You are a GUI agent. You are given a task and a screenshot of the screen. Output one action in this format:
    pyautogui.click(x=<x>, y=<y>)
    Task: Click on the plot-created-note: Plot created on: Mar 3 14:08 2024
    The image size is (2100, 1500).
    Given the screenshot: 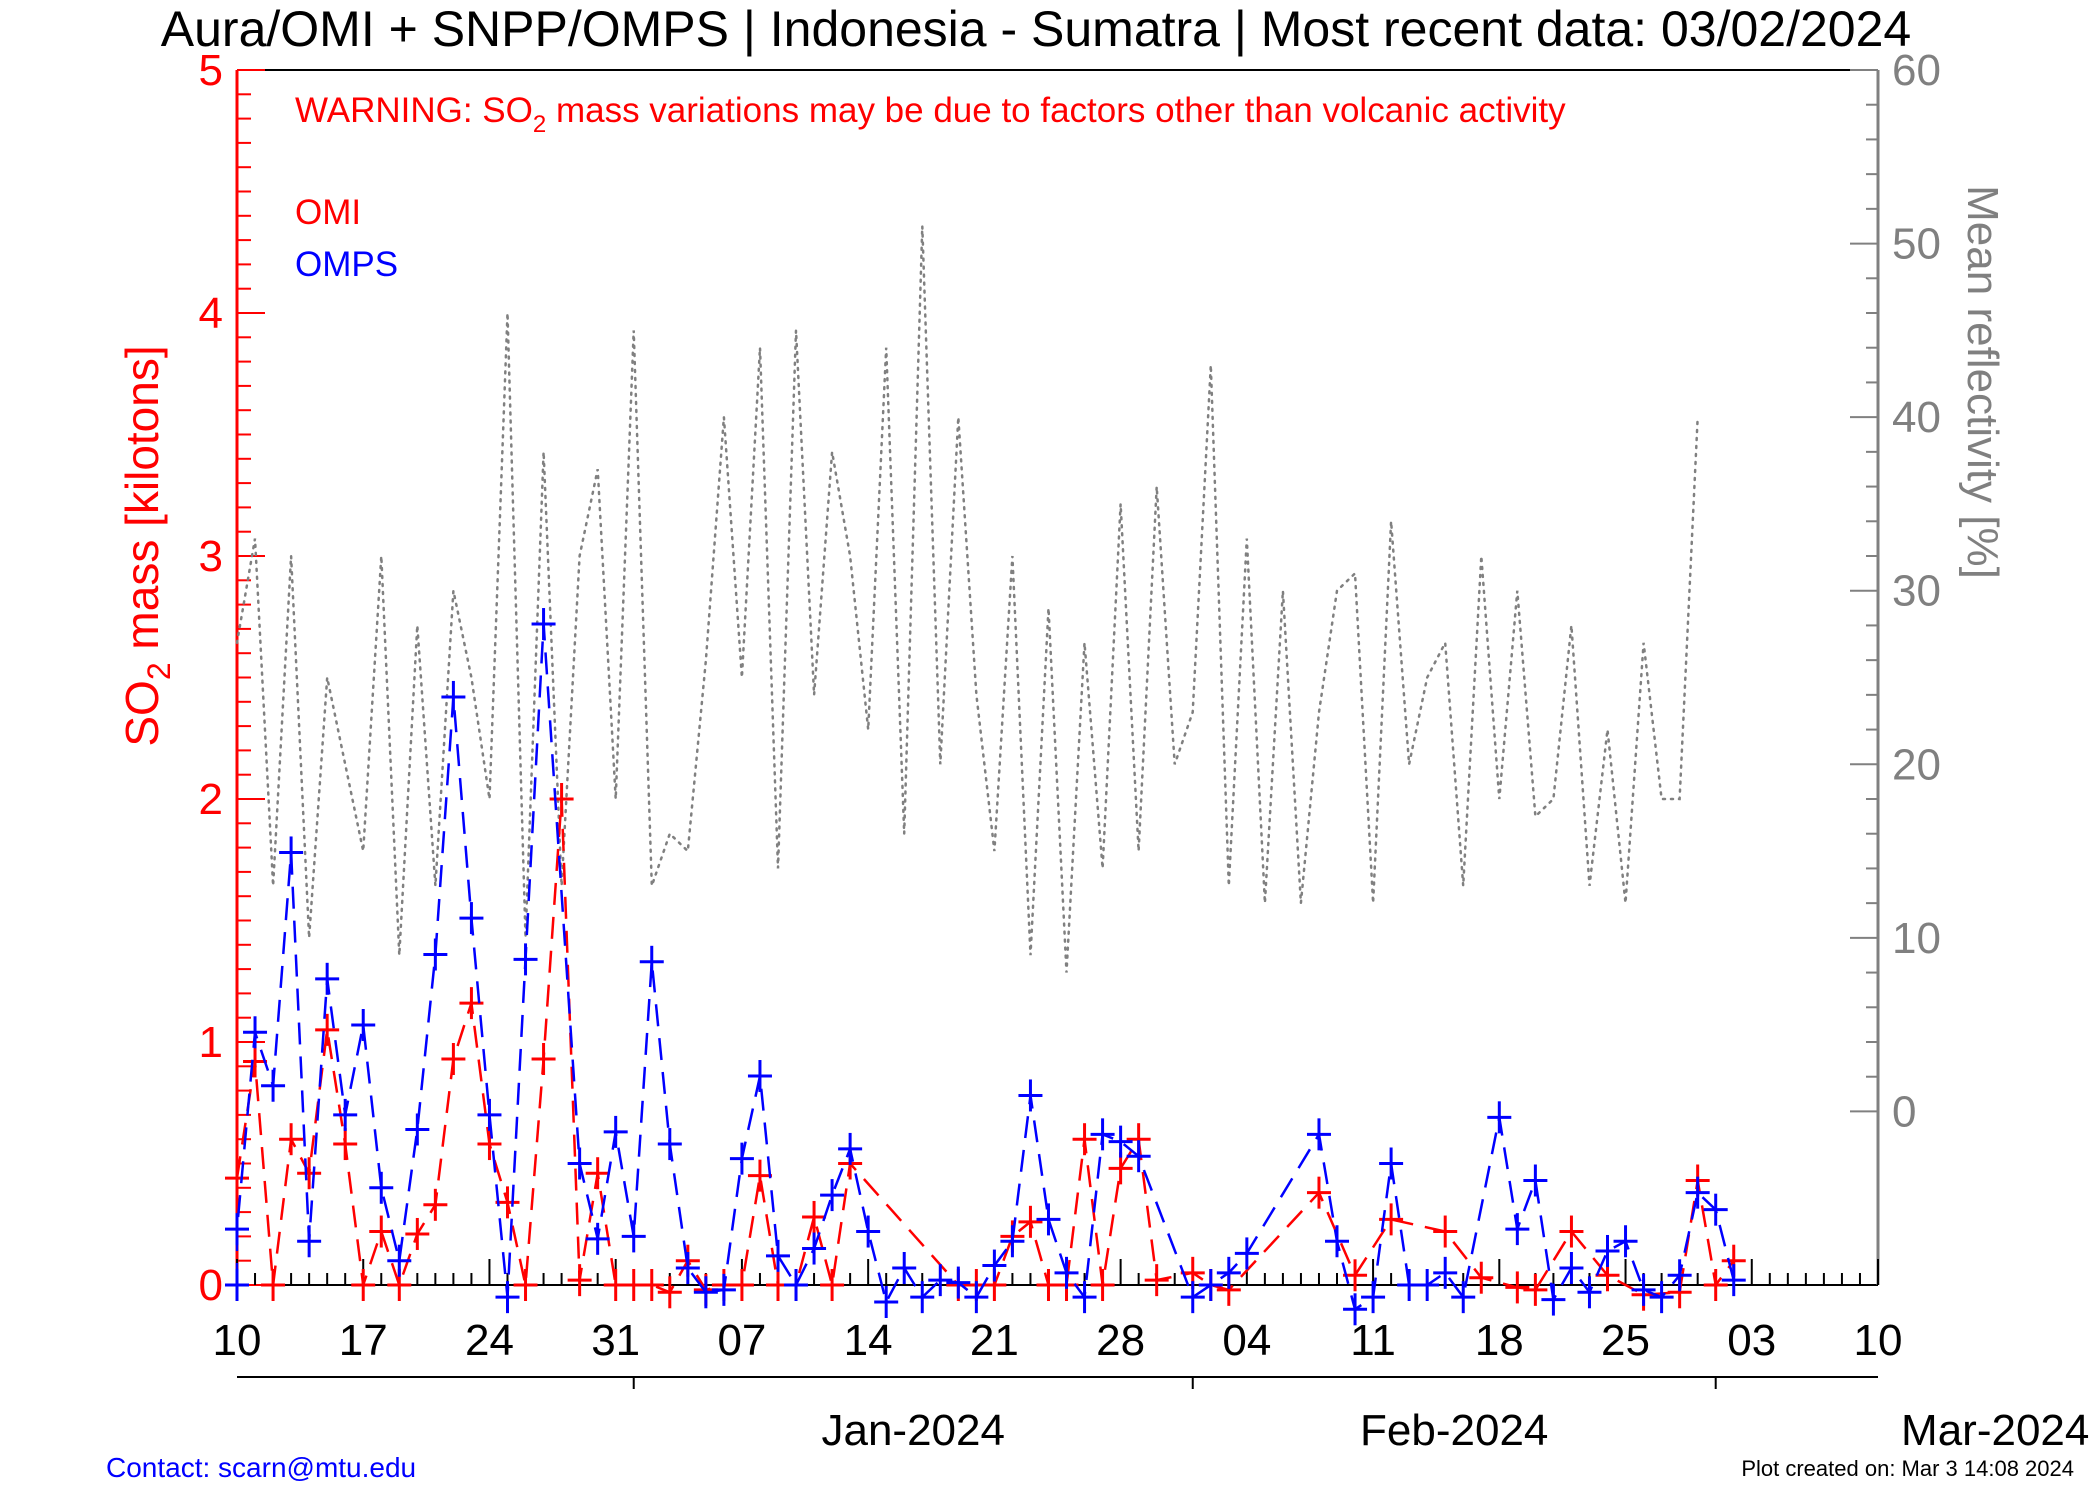 What is the action you would take?
    pyautogui.click(x=1907, y=1468)
    